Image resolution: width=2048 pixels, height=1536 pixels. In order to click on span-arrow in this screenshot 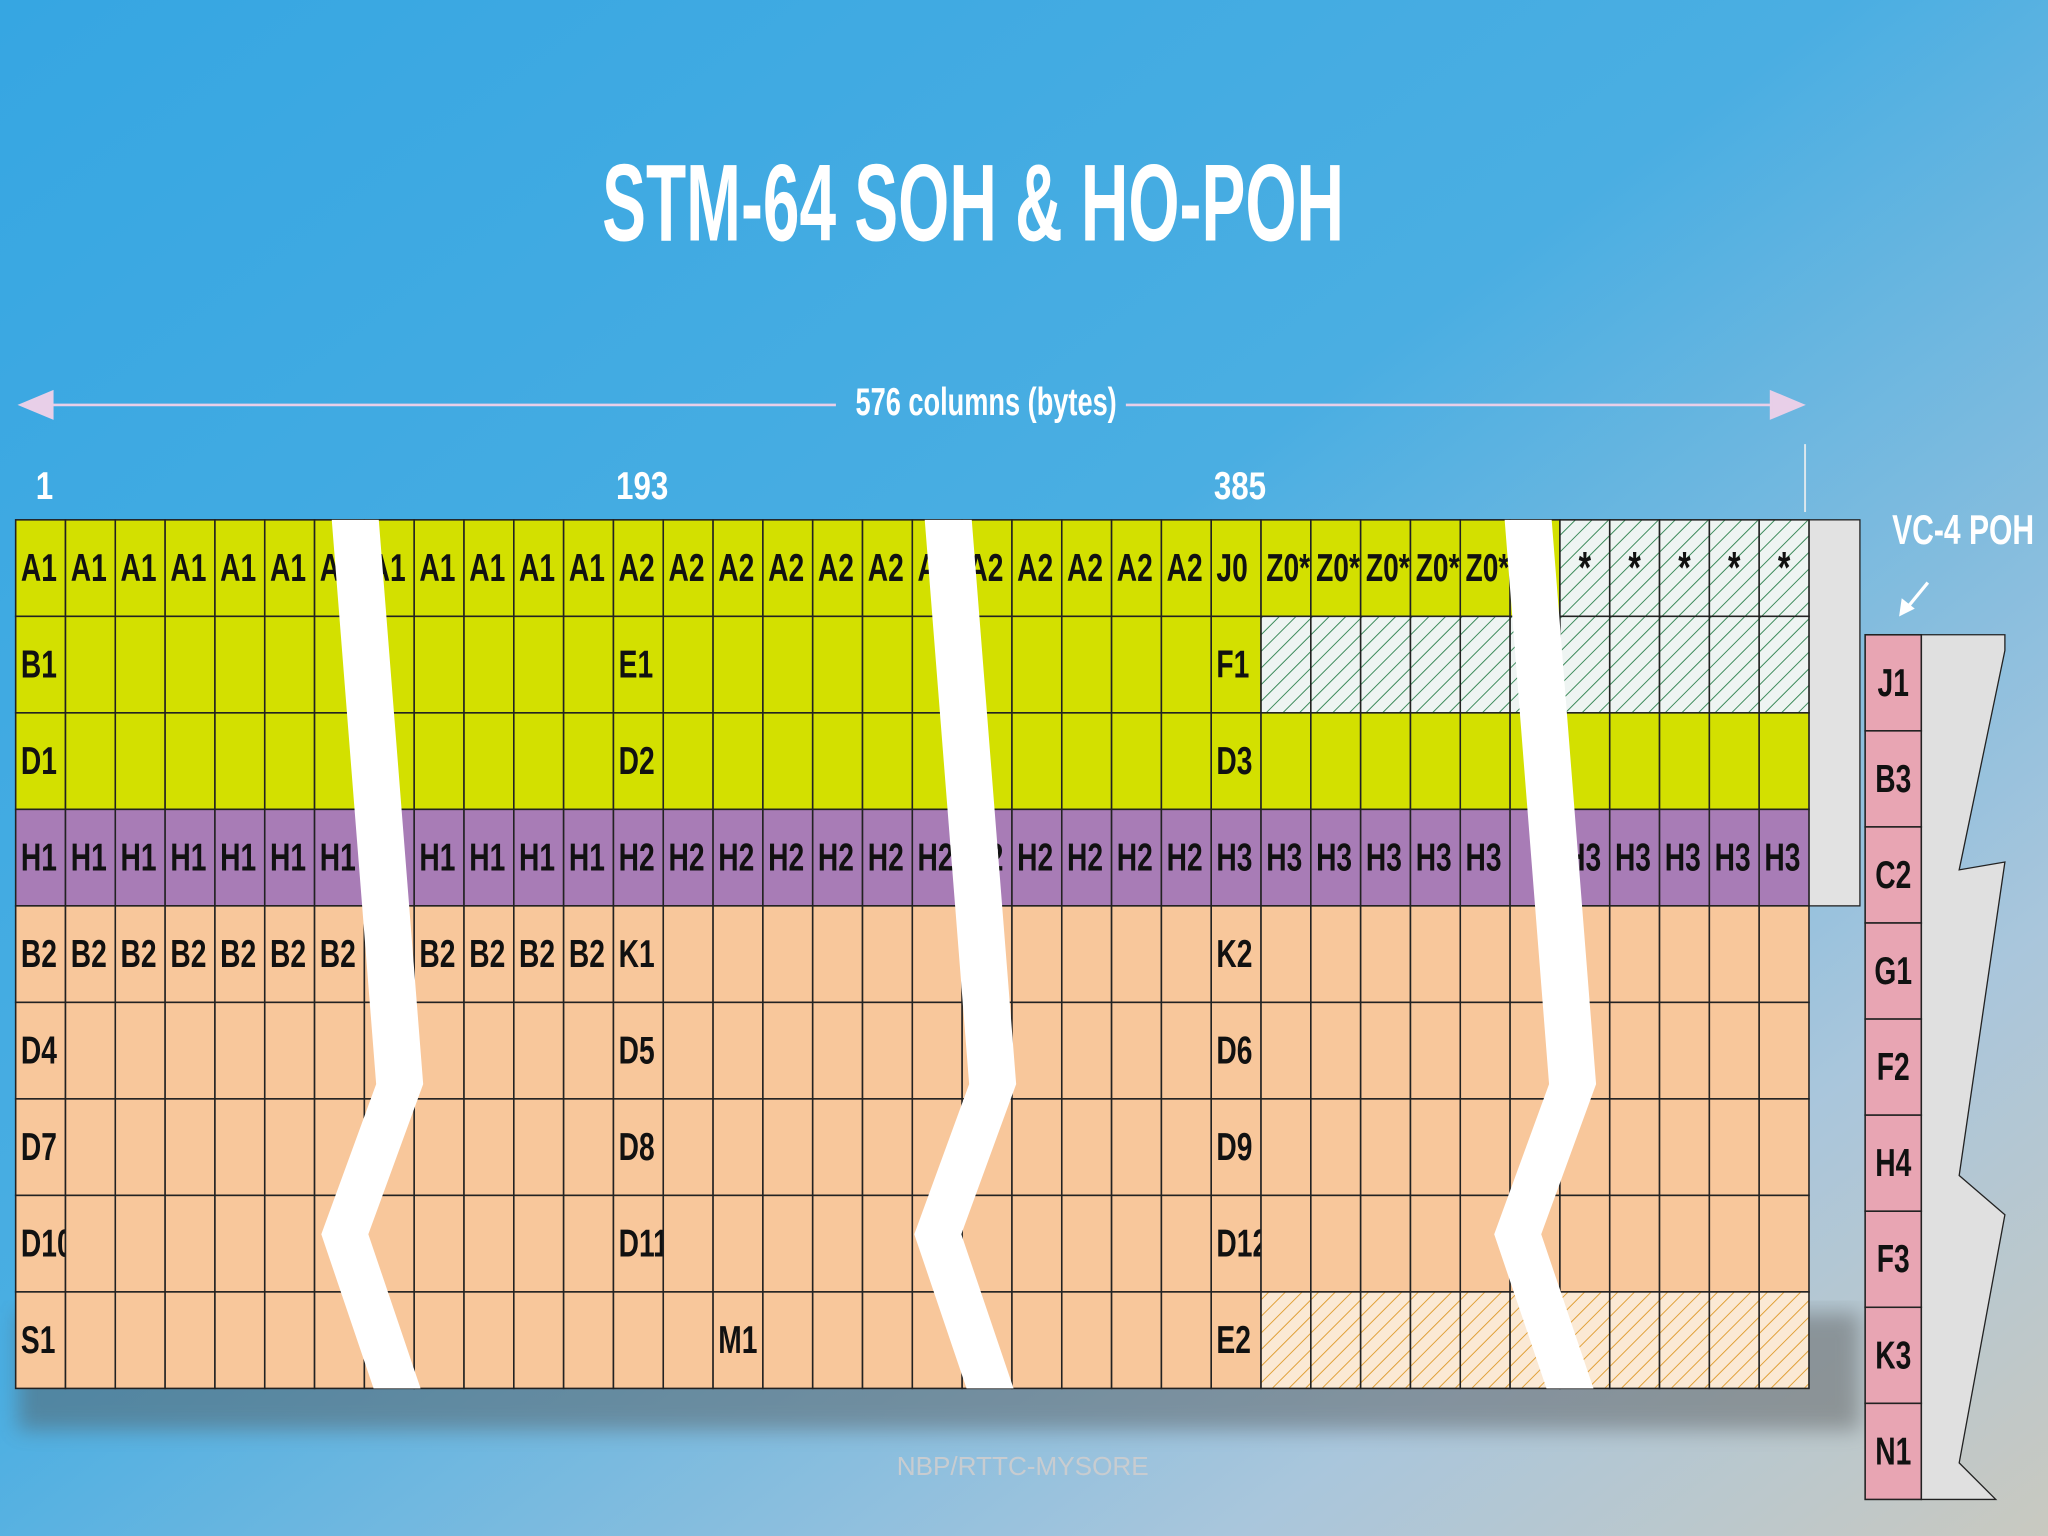, I will do `click(911, 404)`.